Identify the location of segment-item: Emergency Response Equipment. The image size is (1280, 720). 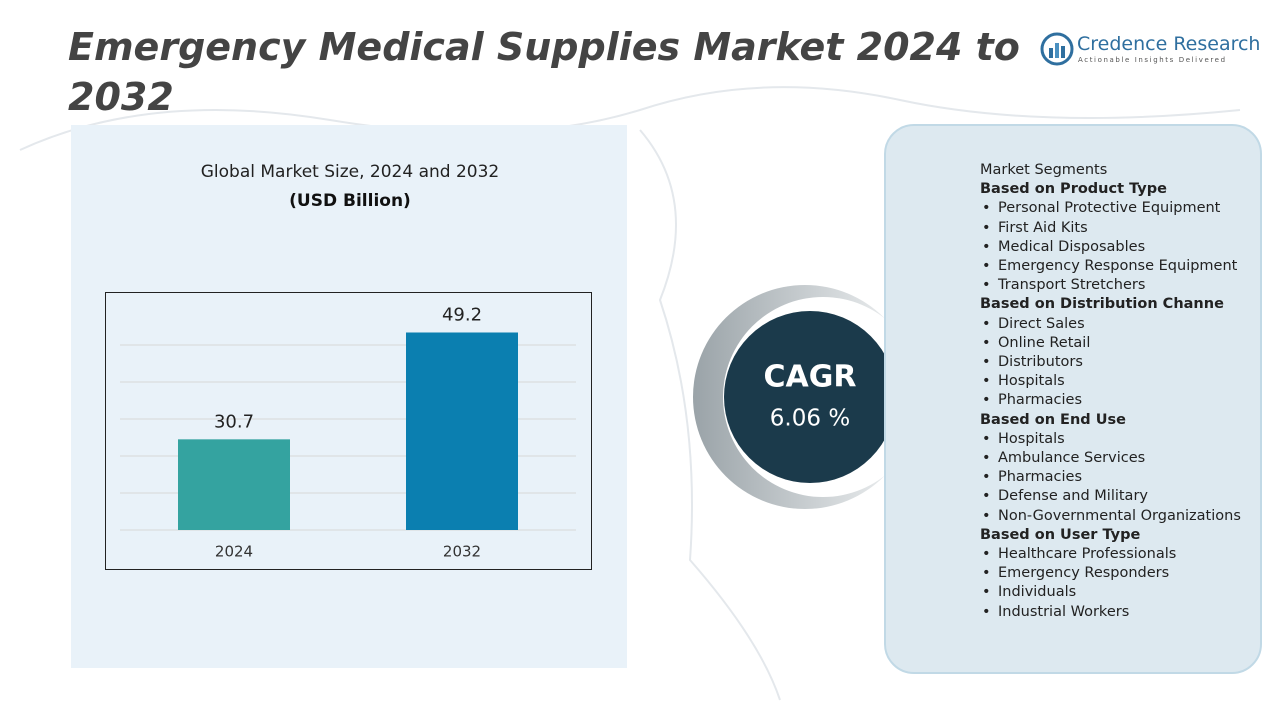
(1120, 266).